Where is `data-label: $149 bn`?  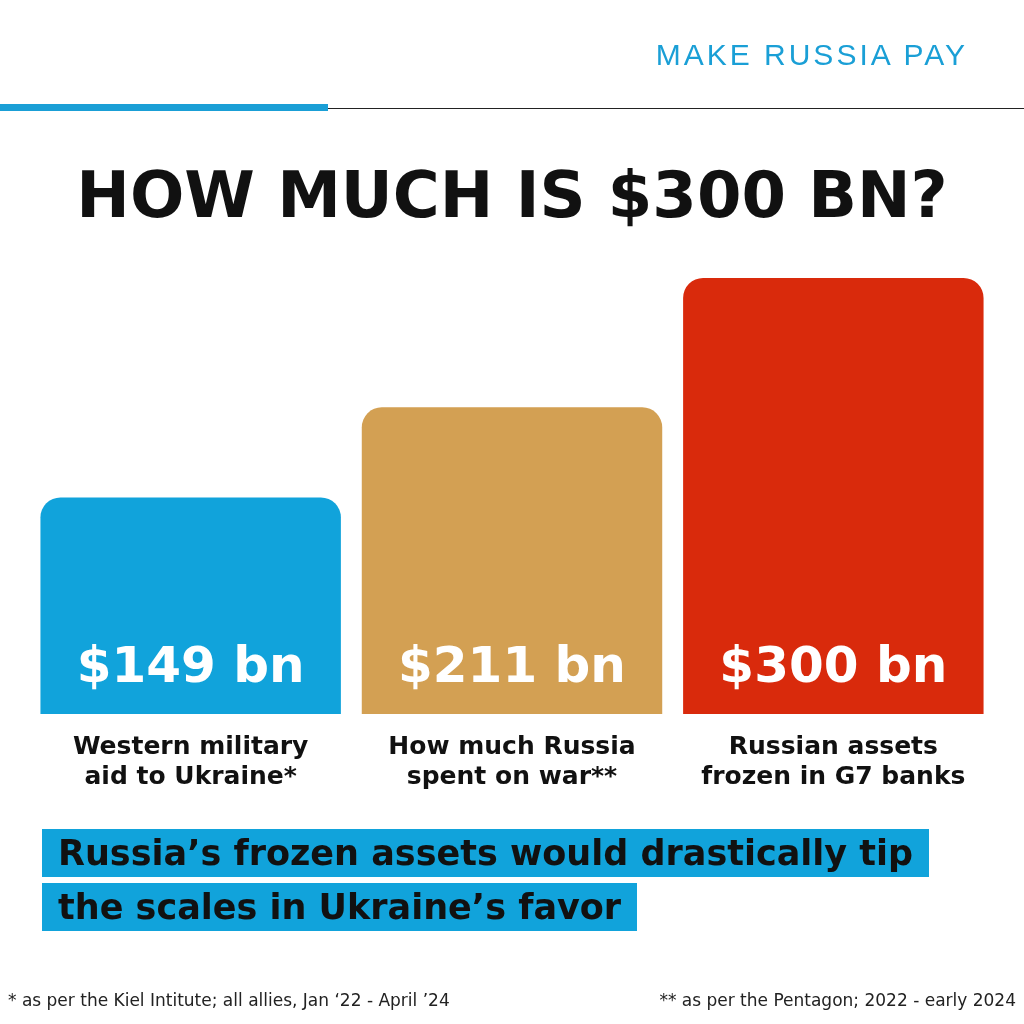
data-label: $149 bn is located at coordinates (190, 665).